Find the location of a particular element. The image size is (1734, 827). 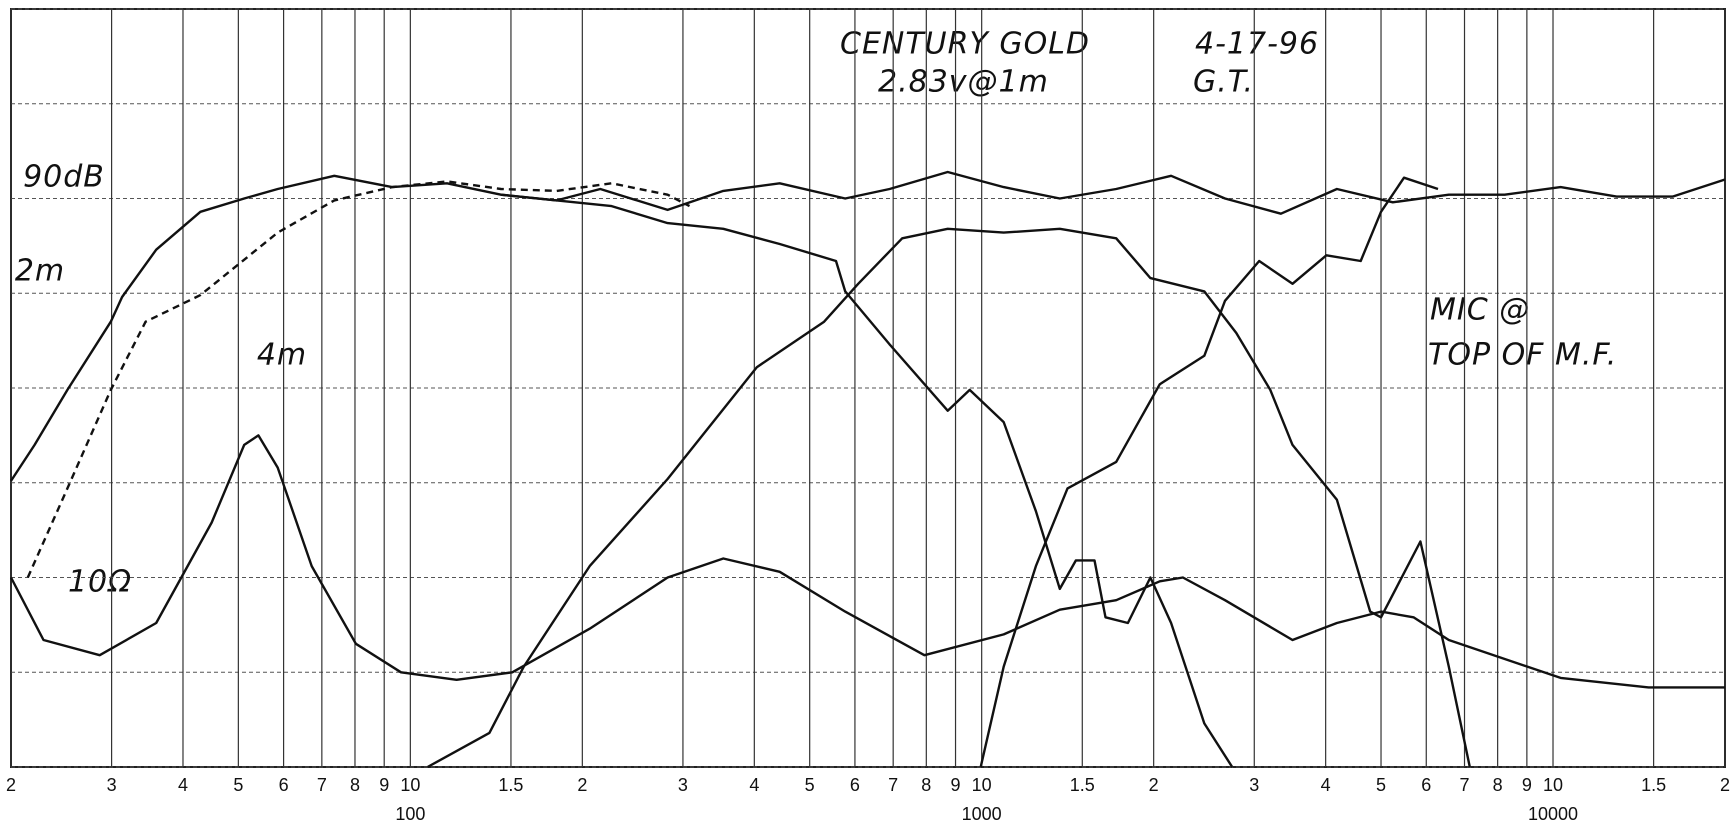

annotation: CENTURY GOLD is located at coordinates (965, 44).